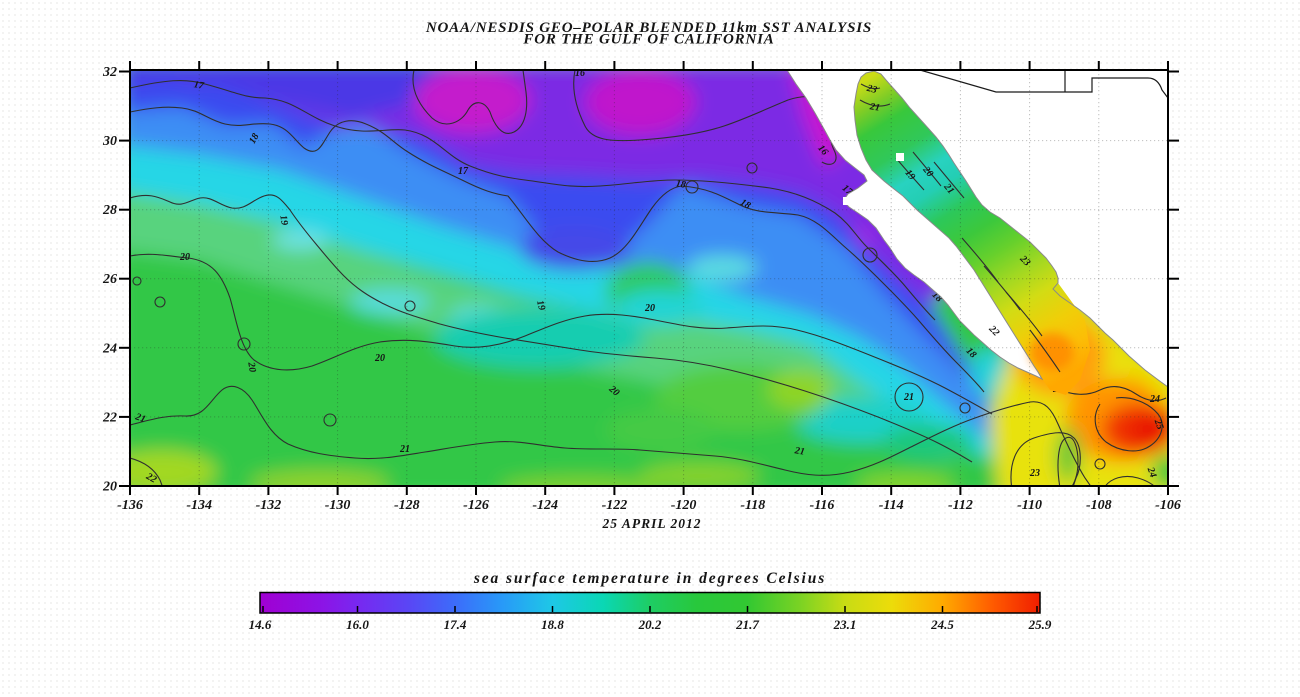 The height and width of the screenshot is (697, 1300). I want to click on svg-text: 25, so click(1158, 424).